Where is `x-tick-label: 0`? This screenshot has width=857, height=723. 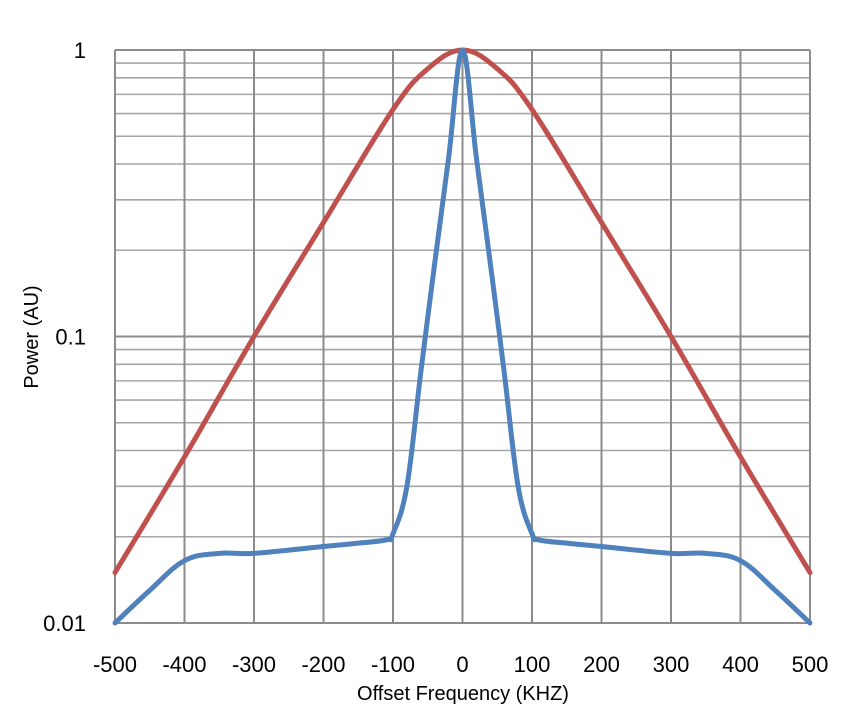 x-tick-label: 0 is located at coordinates (462, 664).